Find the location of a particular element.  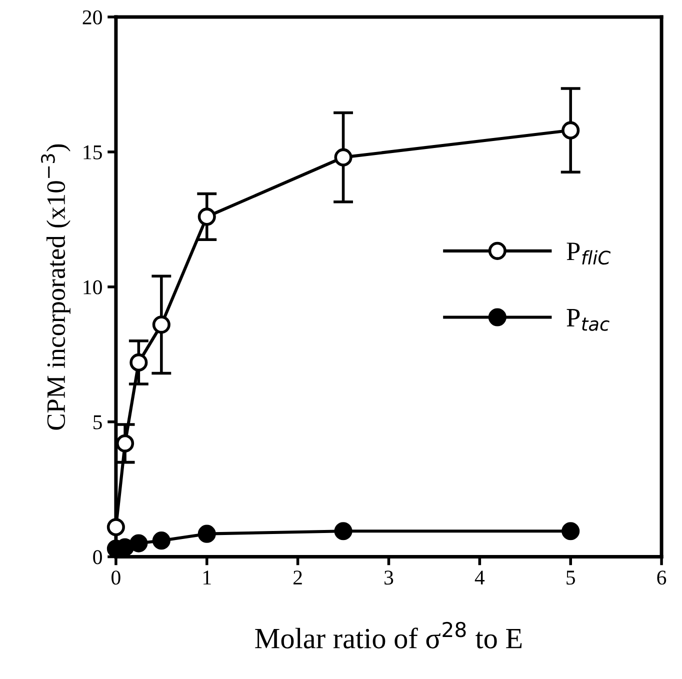

x-tick-label: 3 is located at coordinates (389, 577).